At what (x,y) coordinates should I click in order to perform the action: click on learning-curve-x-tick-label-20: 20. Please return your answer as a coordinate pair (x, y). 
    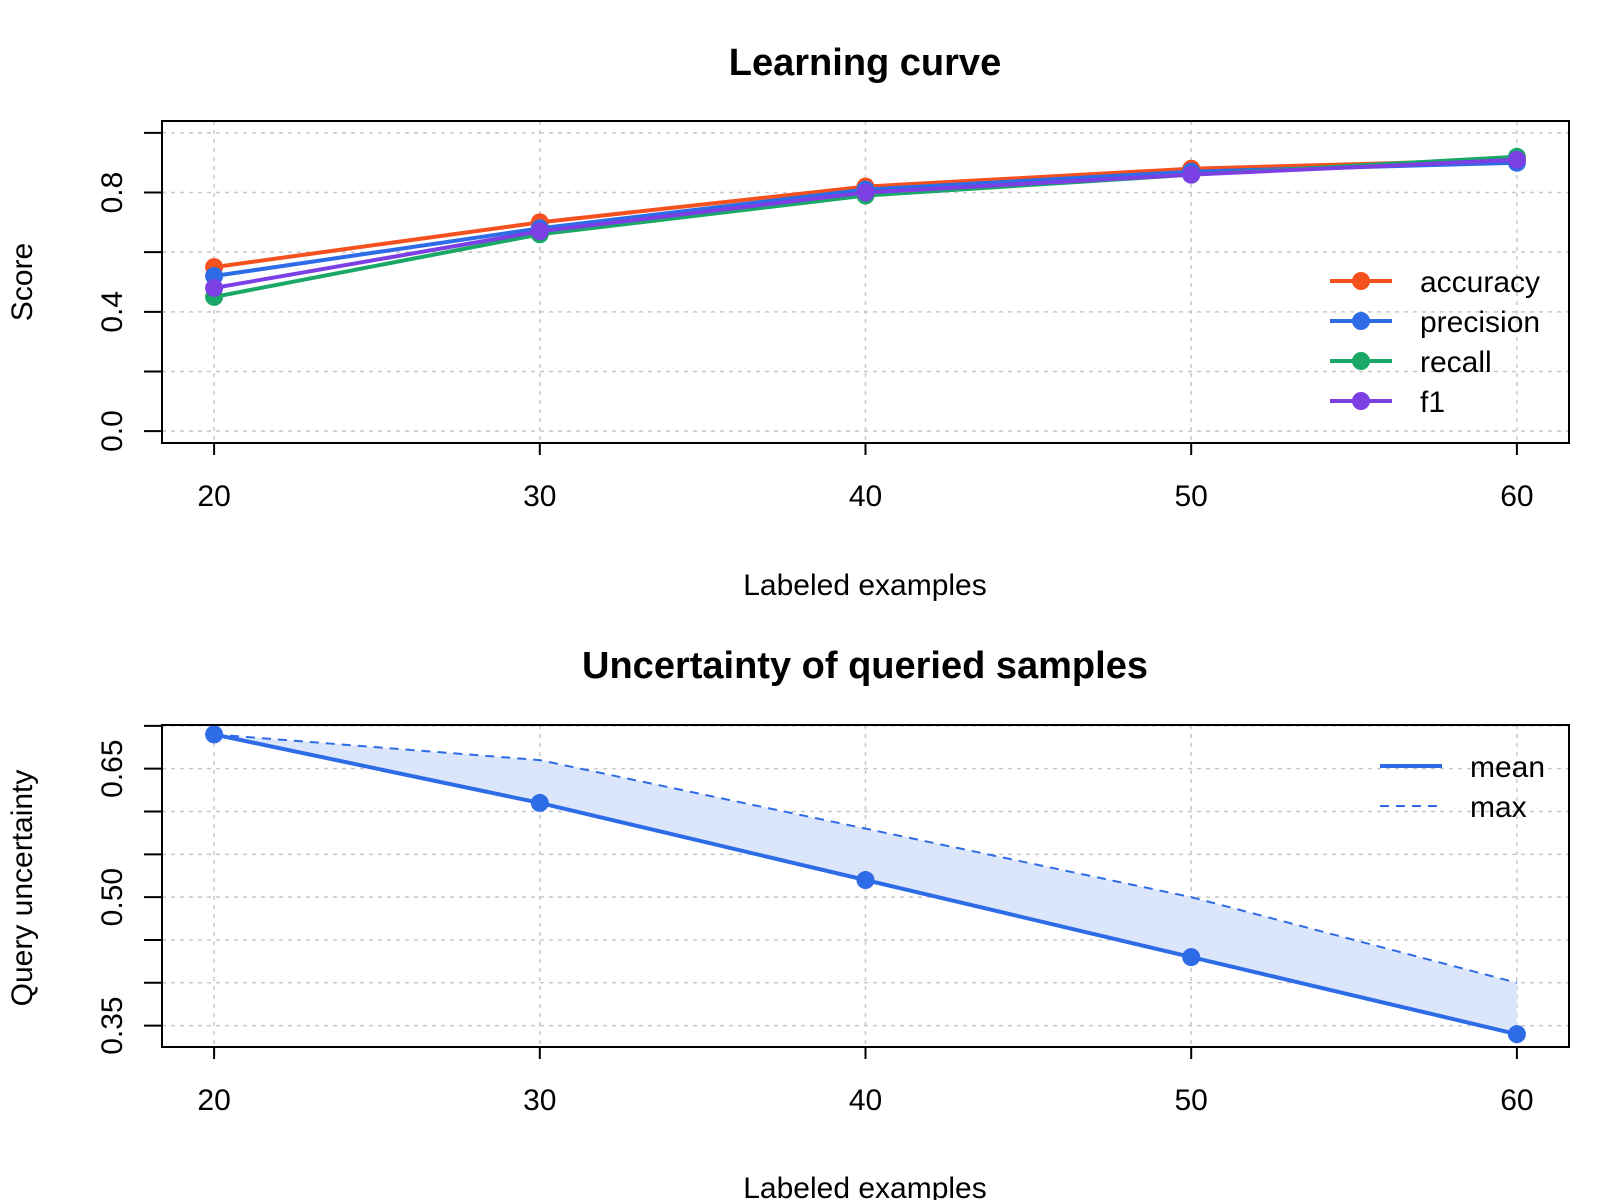
    Looking at the image, I should click on (213, 496).